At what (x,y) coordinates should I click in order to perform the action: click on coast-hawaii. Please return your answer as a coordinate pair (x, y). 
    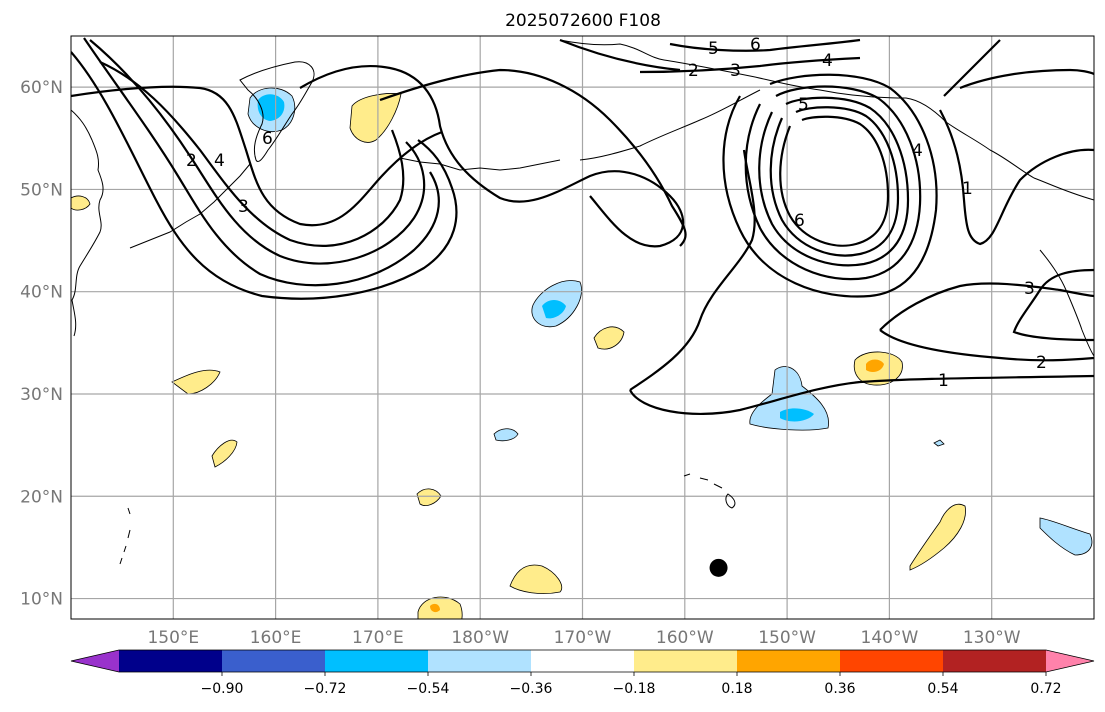
    Looking at the image, I should click on (709, 491).